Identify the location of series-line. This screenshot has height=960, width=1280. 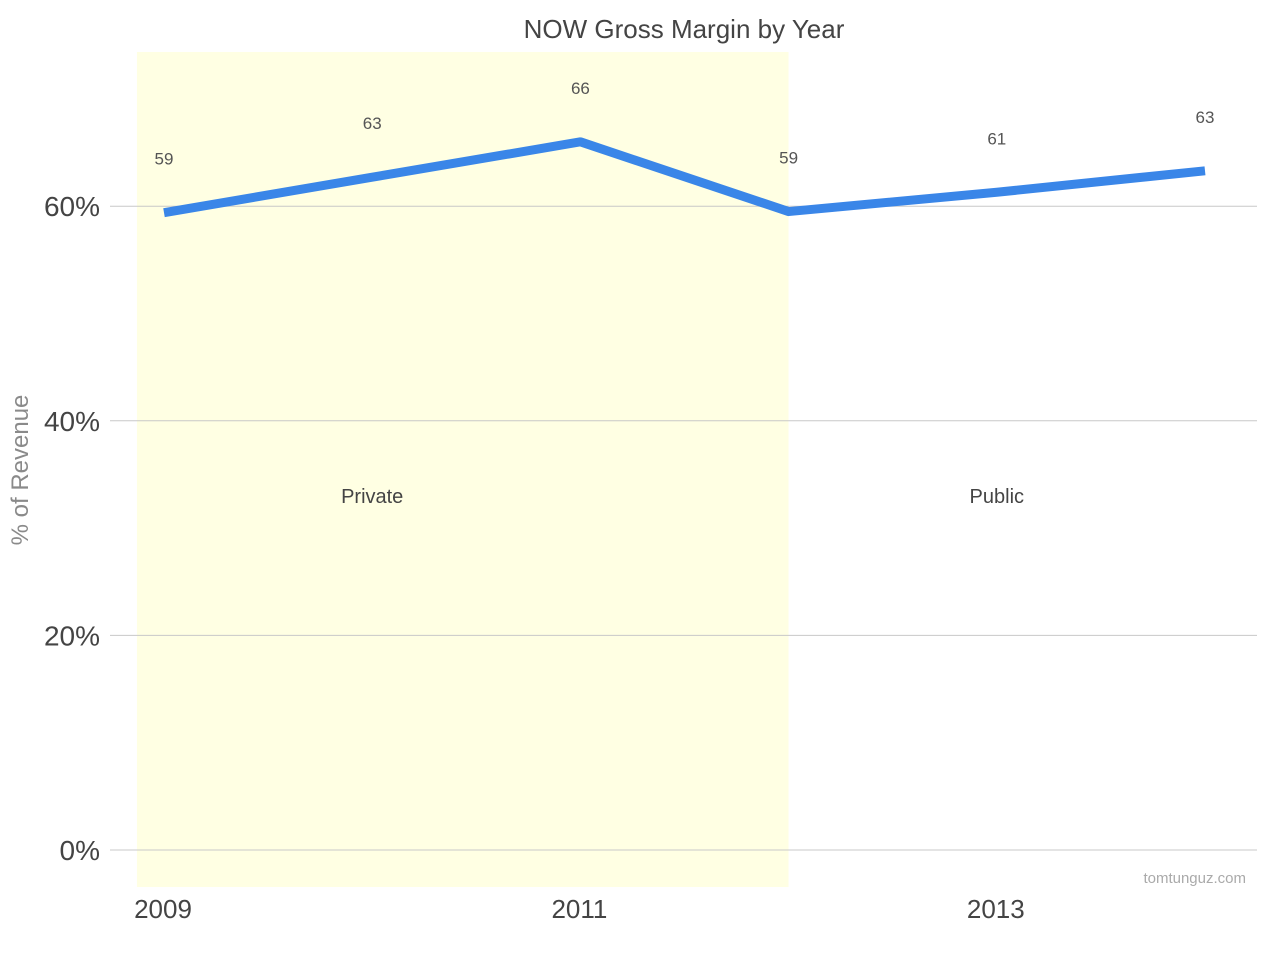
(684, 177).